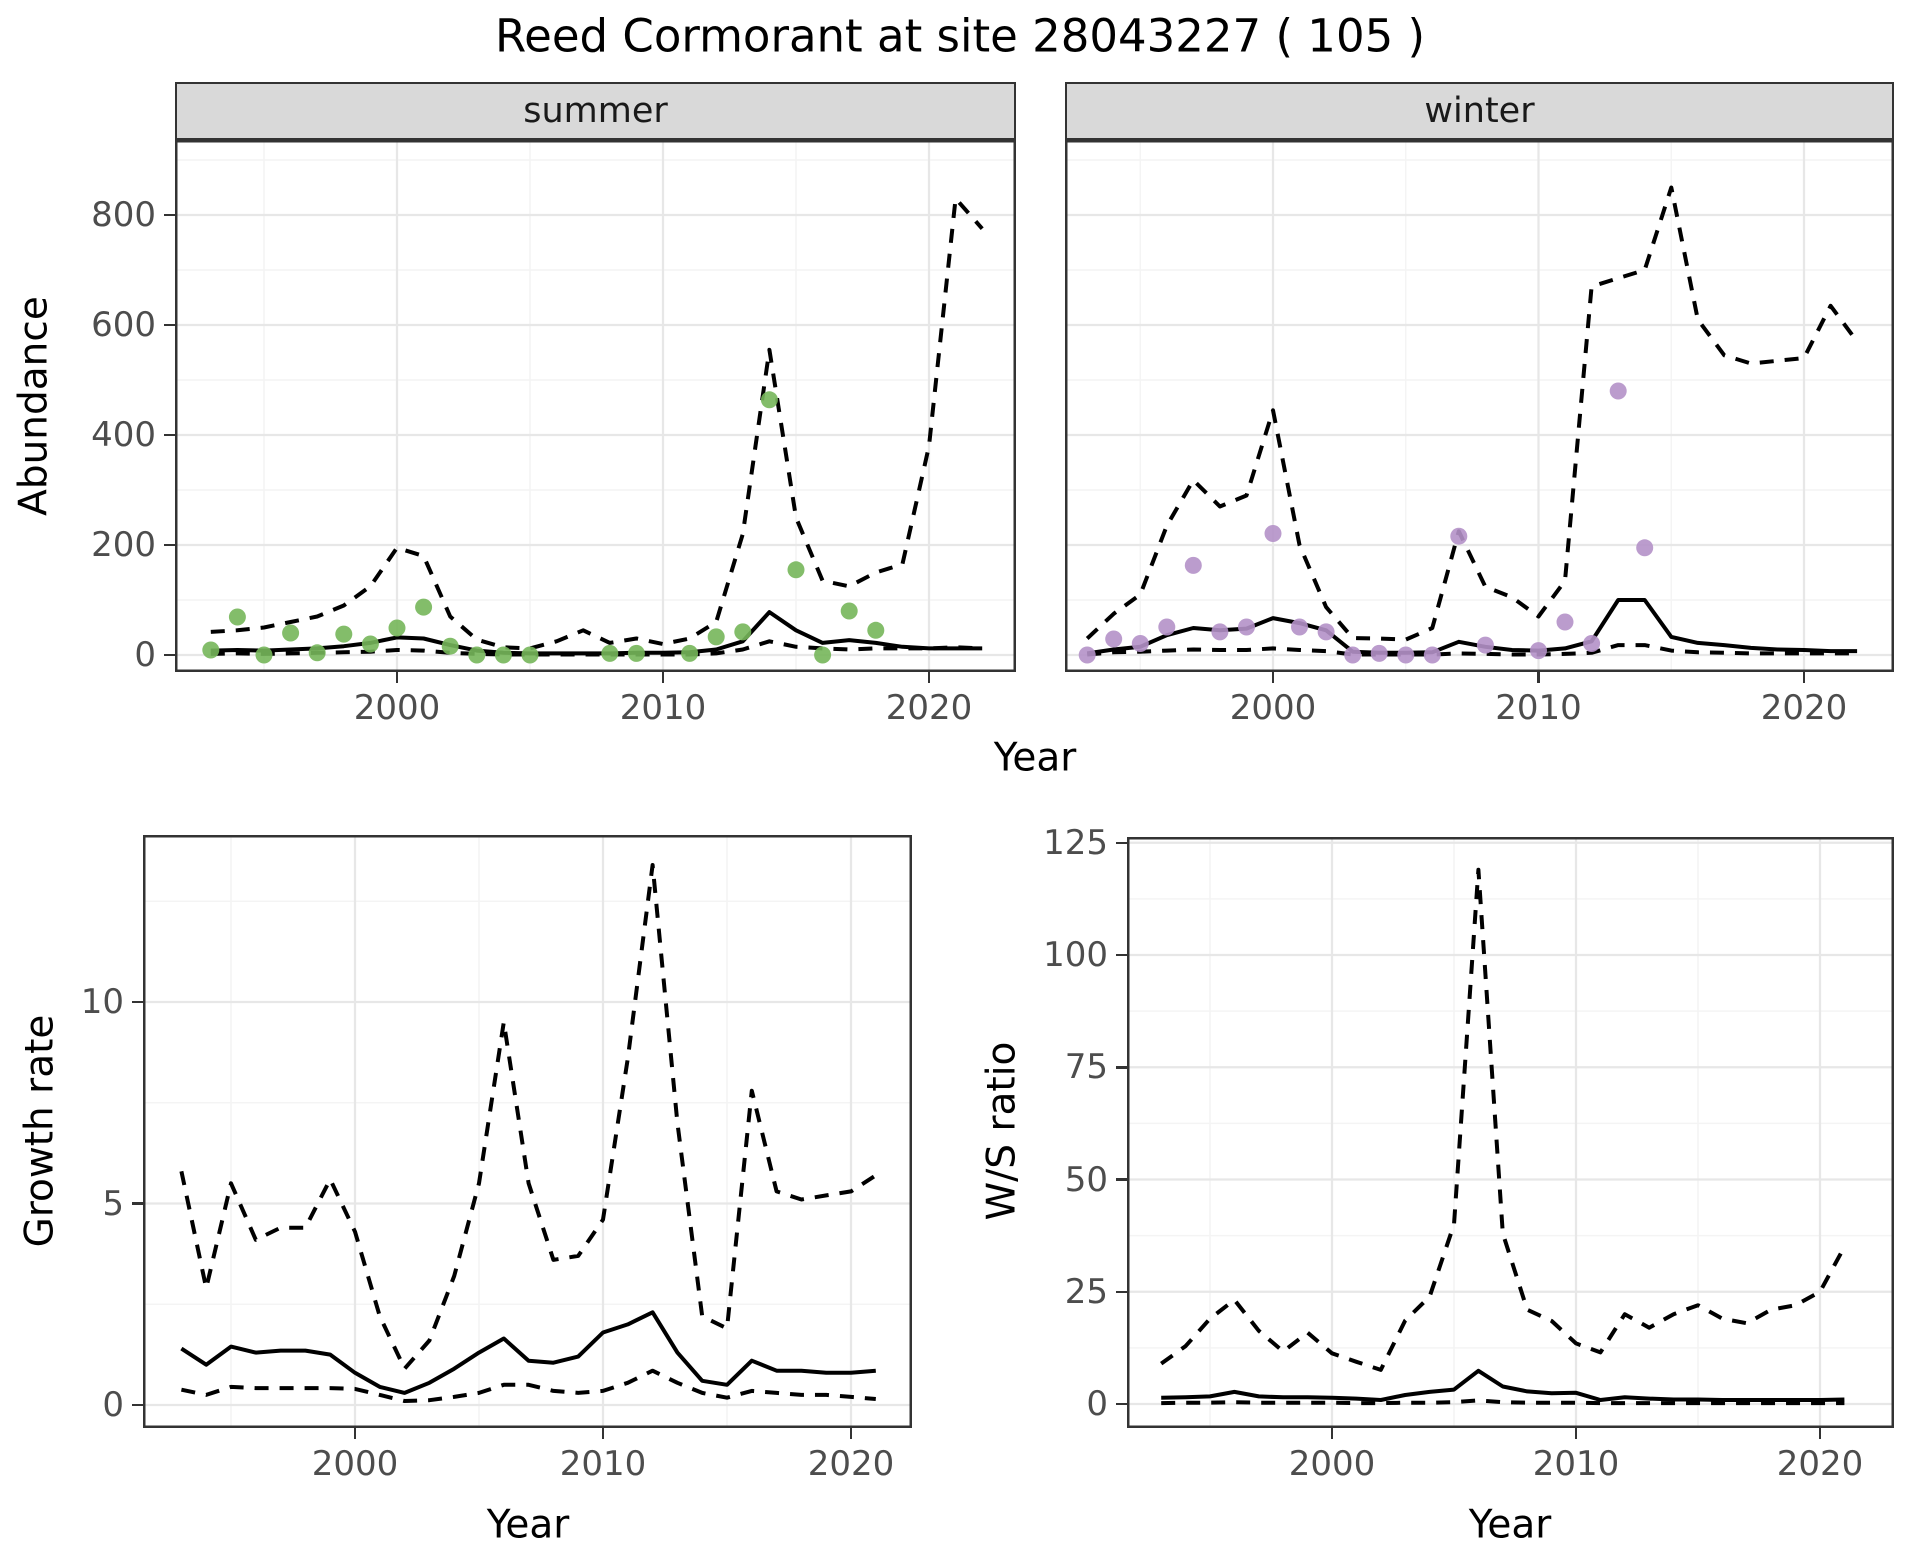 The image size is (1920, 1560). What do you see at coordinates (1075, 955) in the screenshot?
I see `y-tick-label: 100` at bounding box center [1075, 955].